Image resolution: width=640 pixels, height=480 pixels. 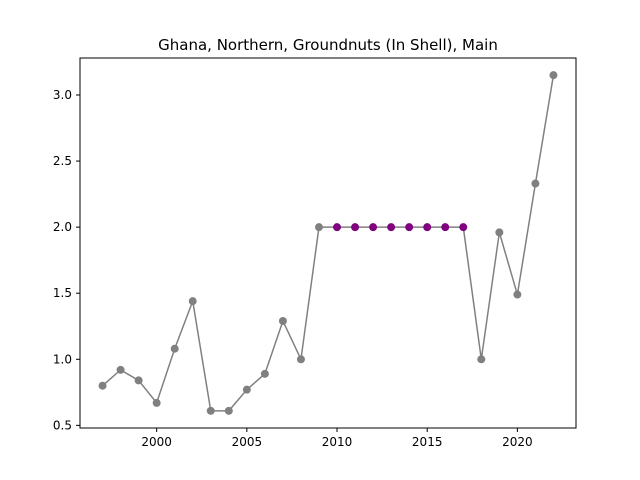 I want to click on x-tick-label: 2010, so click(x=337, y=442).